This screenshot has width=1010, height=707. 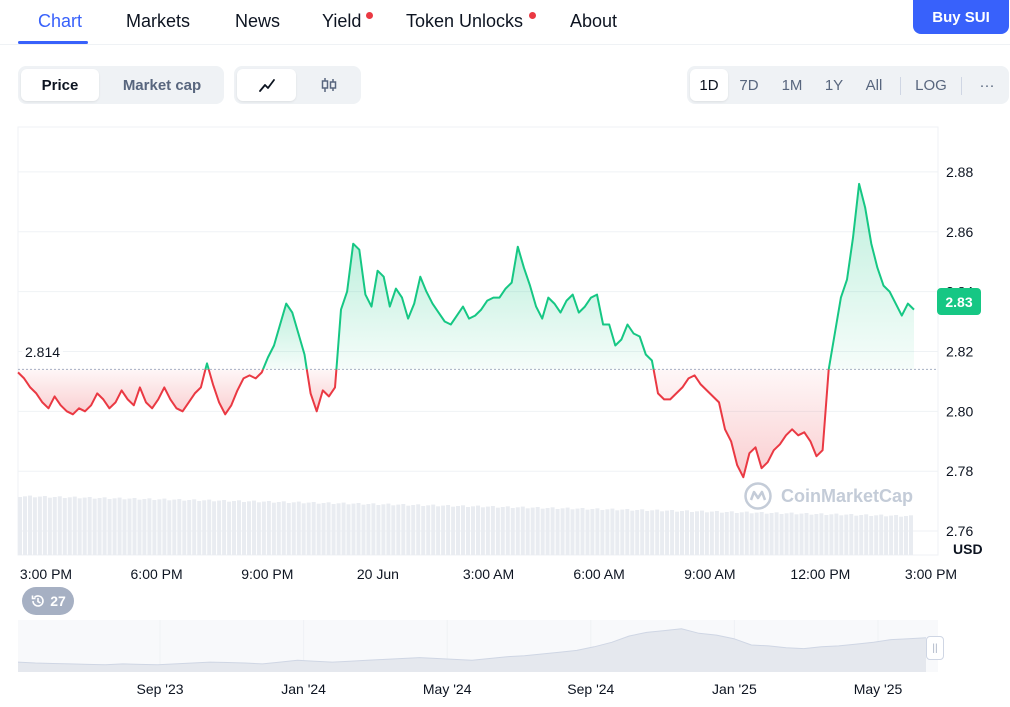 I want to click on price-area-down, so click(x=112, y=392).